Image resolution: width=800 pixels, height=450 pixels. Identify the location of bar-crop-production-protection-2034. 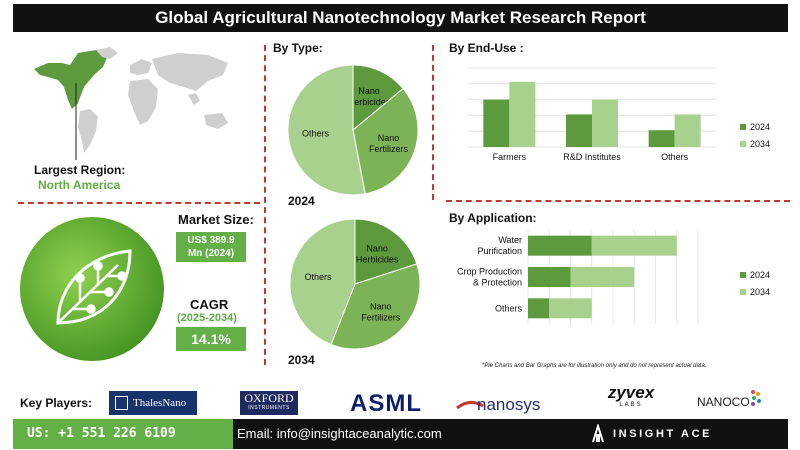
(602, 277).